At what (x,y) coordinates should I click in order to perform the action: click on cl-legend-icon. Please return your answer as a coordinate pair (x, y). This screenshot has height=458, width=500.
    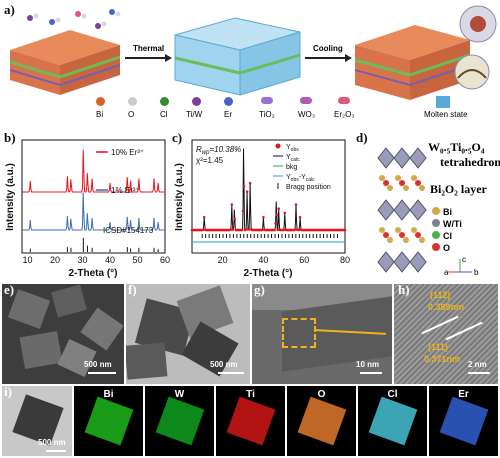
    Looking at the image, I should click on (436, 235).